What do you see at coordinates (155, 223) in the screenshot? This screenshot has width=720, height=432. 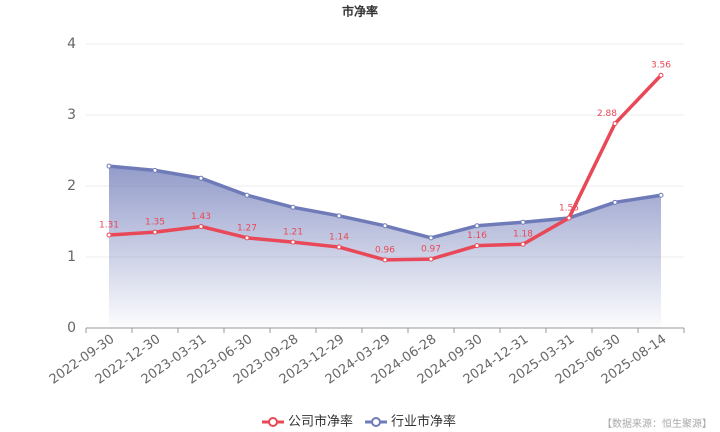 I see `data-label: 1.35` at bounding box center [155, 223].